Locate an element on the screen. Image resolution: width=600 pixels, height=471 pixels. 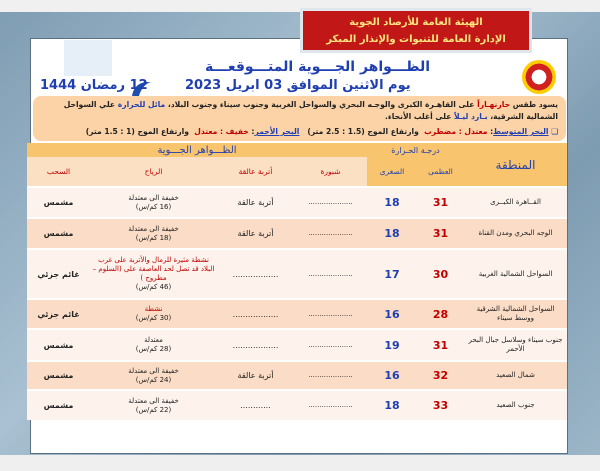
red-sea-label: البحر الأحمر is located at coordinates (277, 131).